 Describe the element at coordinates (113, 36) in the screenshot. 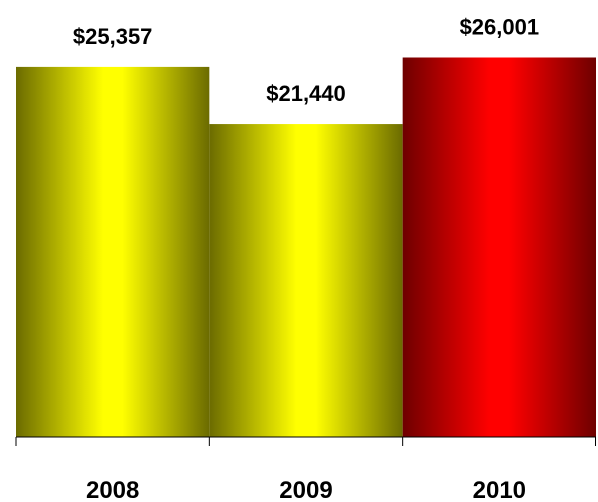

I see `data-label-2008: $25,357` at that location.